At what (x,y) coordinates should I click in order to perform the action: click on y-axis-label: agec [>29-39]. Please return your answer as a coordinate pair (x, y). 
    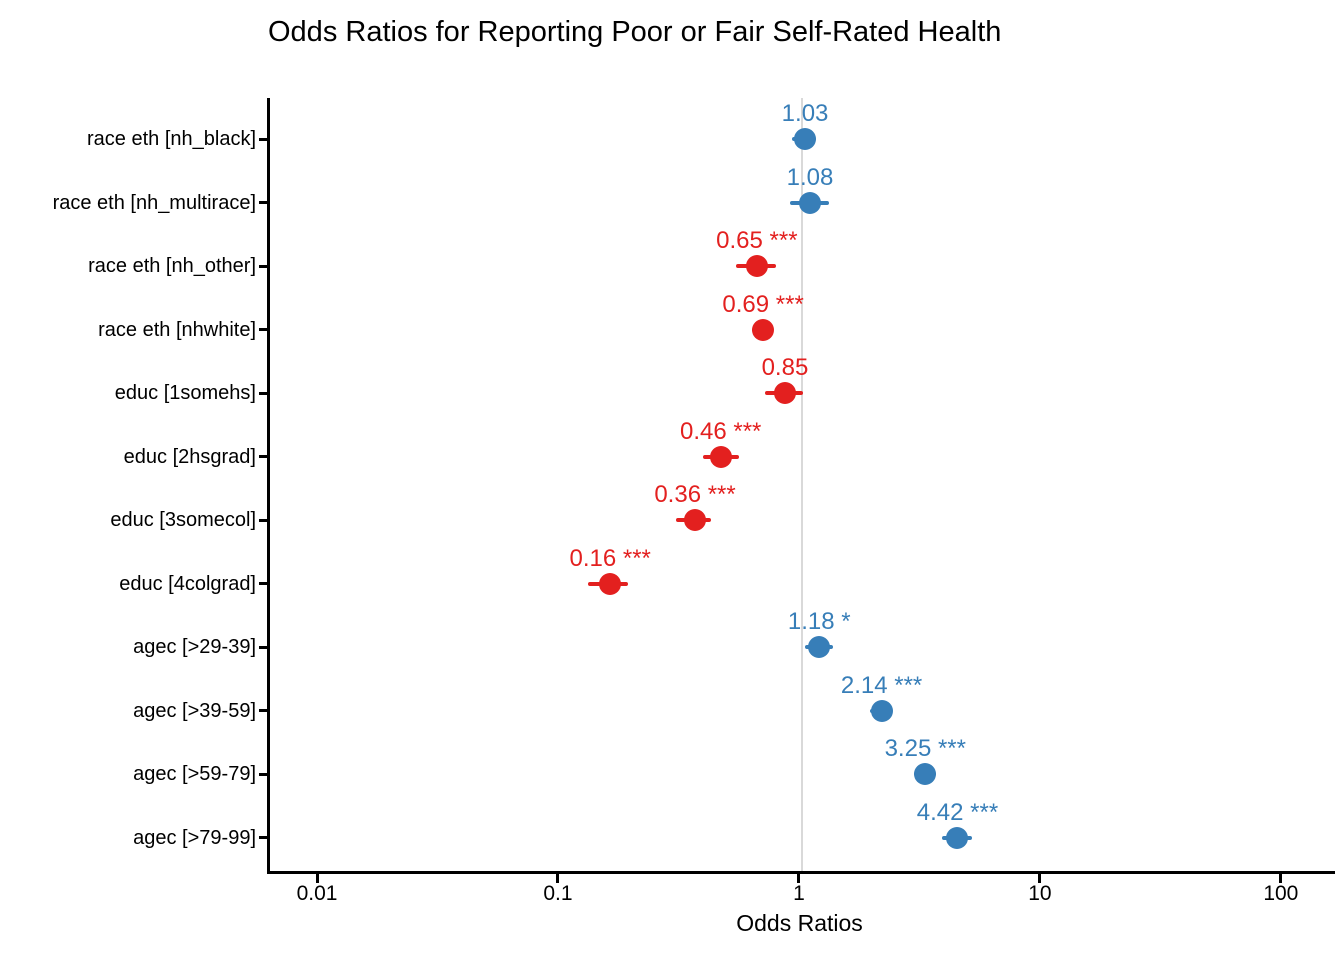
    Looking at the image, I should click on (194, 647).